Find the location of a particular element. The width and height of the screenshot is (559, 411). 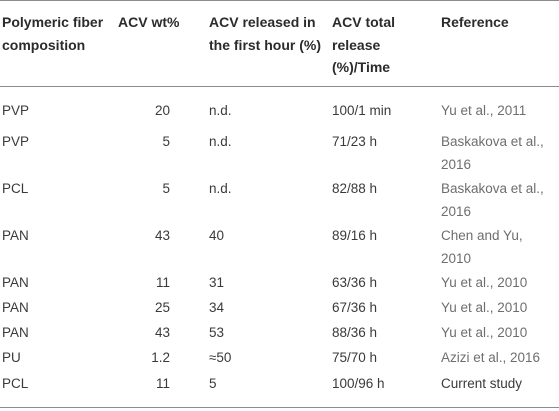

header-first-hour: ACV released in the first hour (%) is located at coordinates (265, 33).